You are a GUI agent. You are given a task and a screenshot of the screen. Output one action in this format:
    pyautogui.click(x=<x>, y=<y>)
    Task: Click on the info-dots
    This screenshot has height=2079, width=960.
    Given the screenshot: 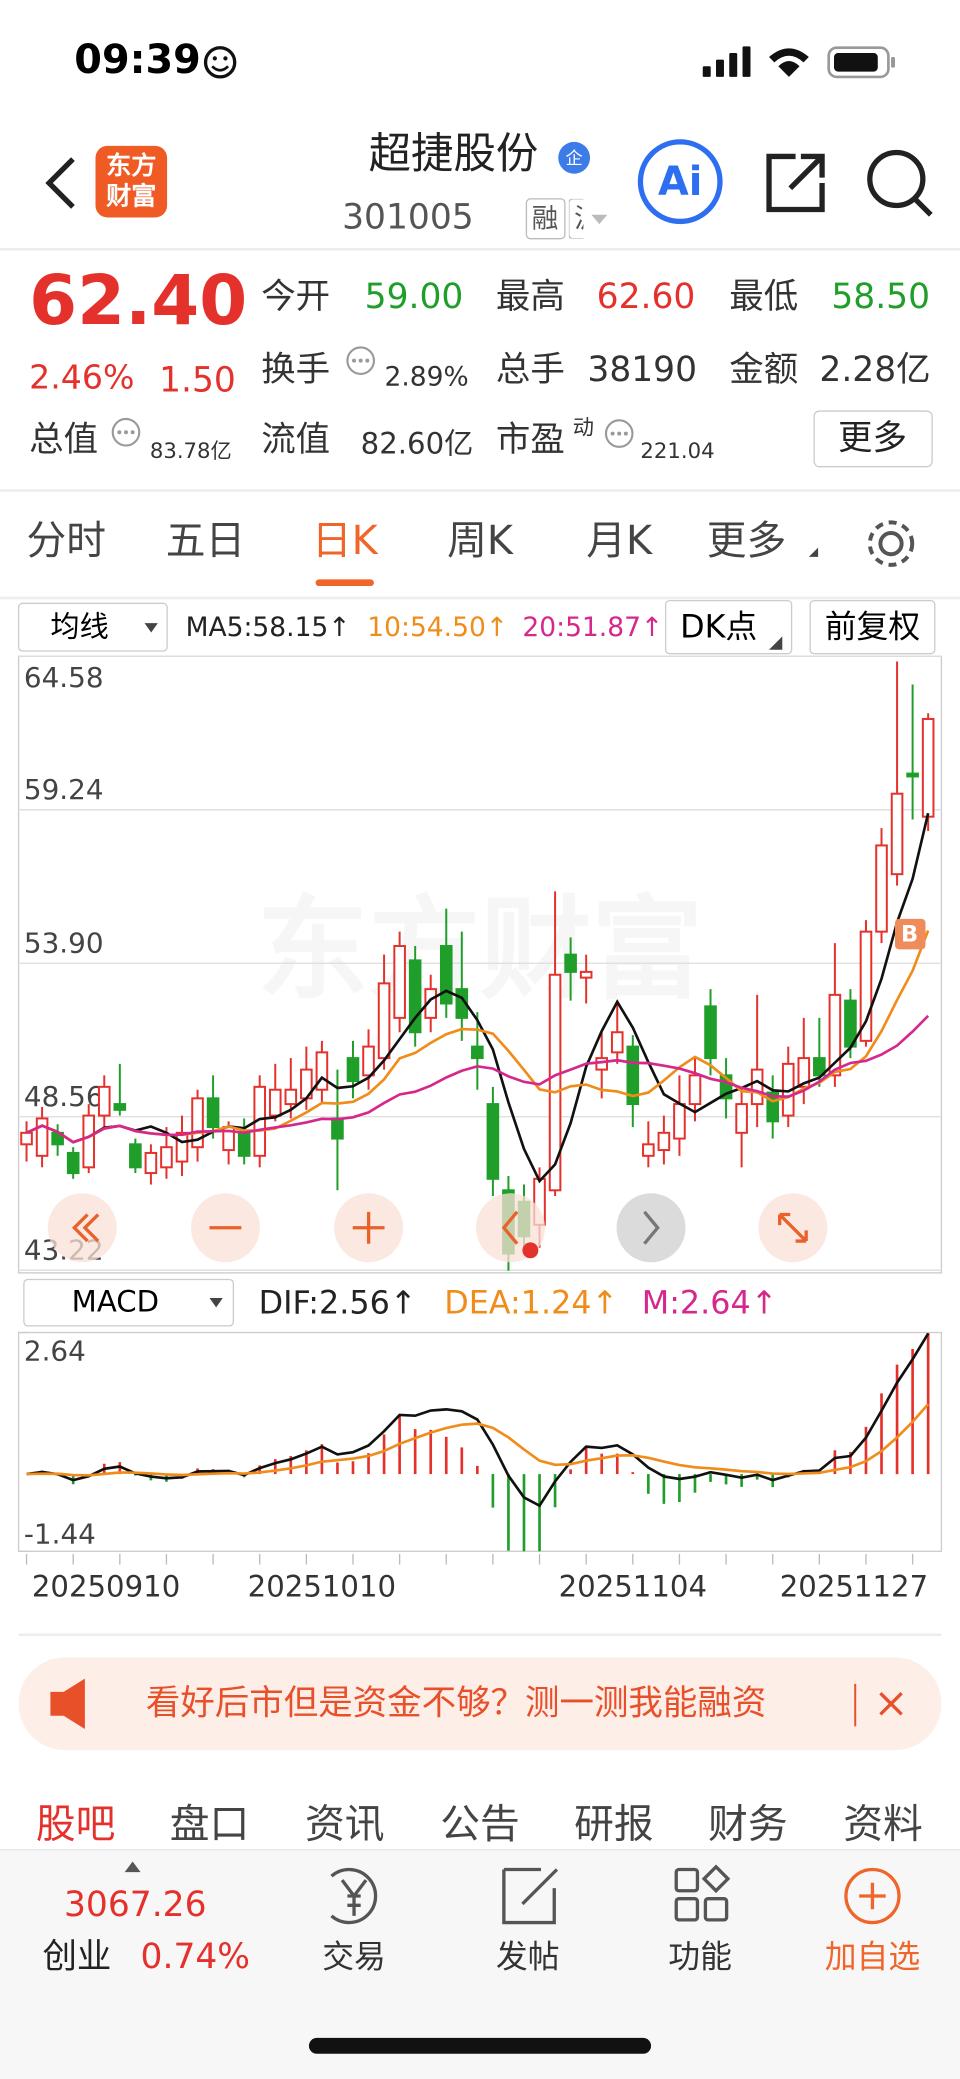 What is the action you would take?
    pyautogui.click(x=372, y=397)
    